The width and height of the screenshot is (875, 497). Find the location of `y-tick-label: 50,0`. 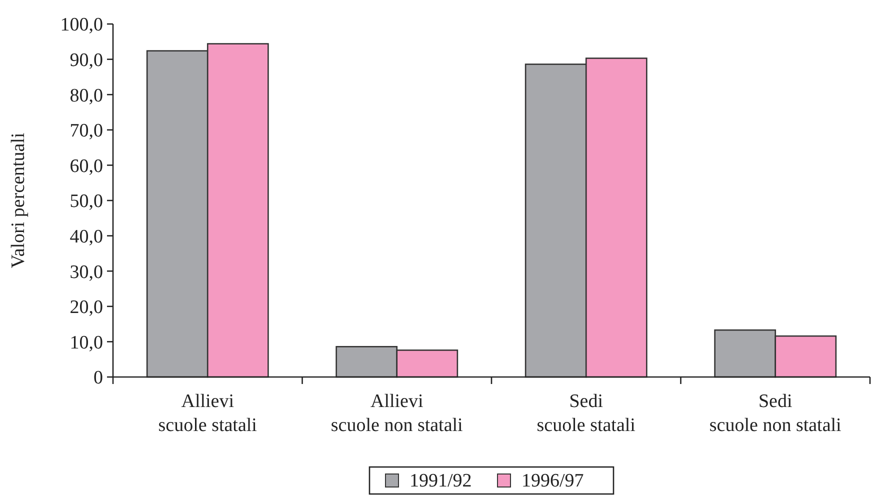

y-tick-label: 50,0 is located at coordinates (86, 201).